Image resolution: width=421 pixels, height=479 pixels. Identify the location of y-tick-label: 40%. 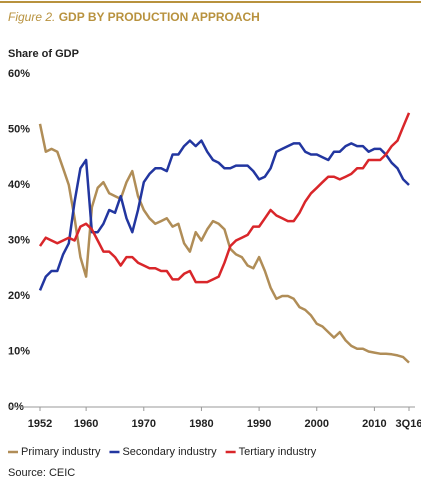
(19, 185).